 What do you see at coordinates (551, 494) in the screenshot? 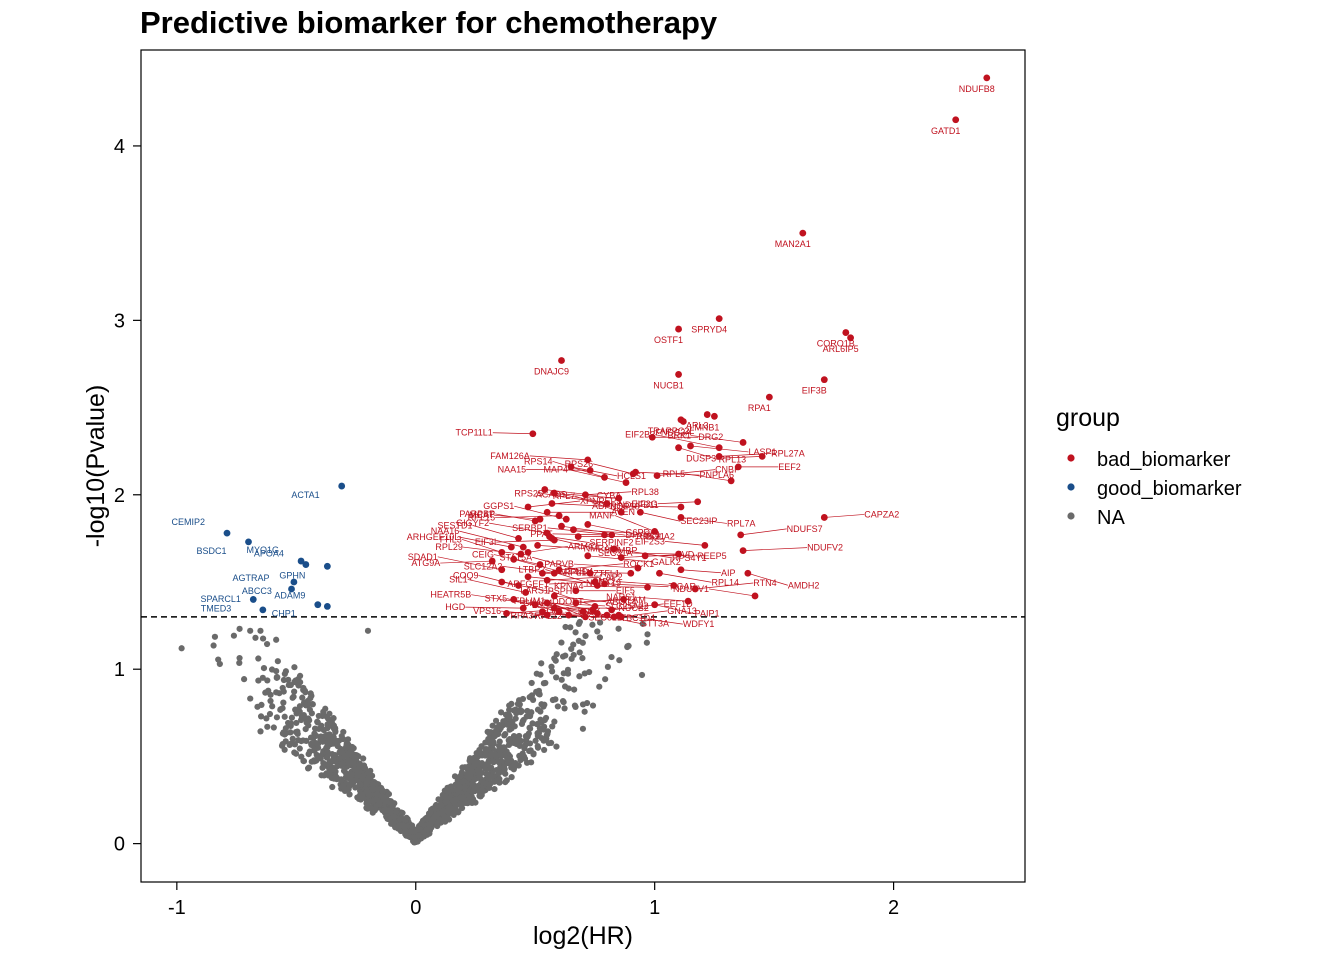
I see `gene-label: ACADS` at bounding box center [551, 494].